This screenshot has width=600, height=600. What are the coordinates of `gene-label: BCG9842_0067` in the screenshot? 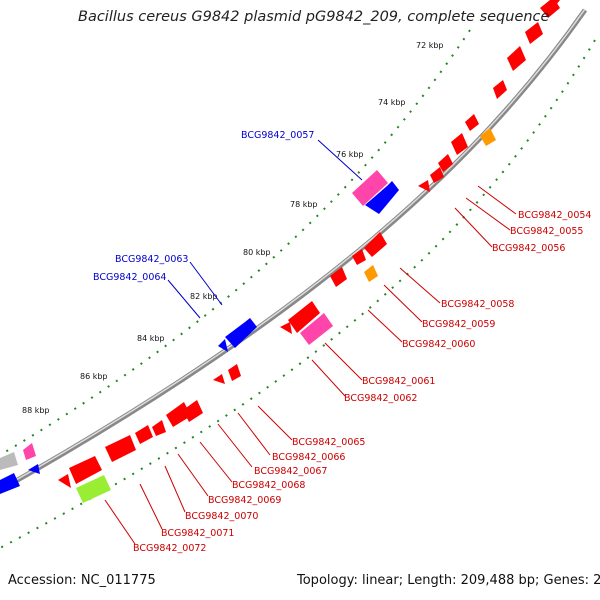 It's located at (290, 471).